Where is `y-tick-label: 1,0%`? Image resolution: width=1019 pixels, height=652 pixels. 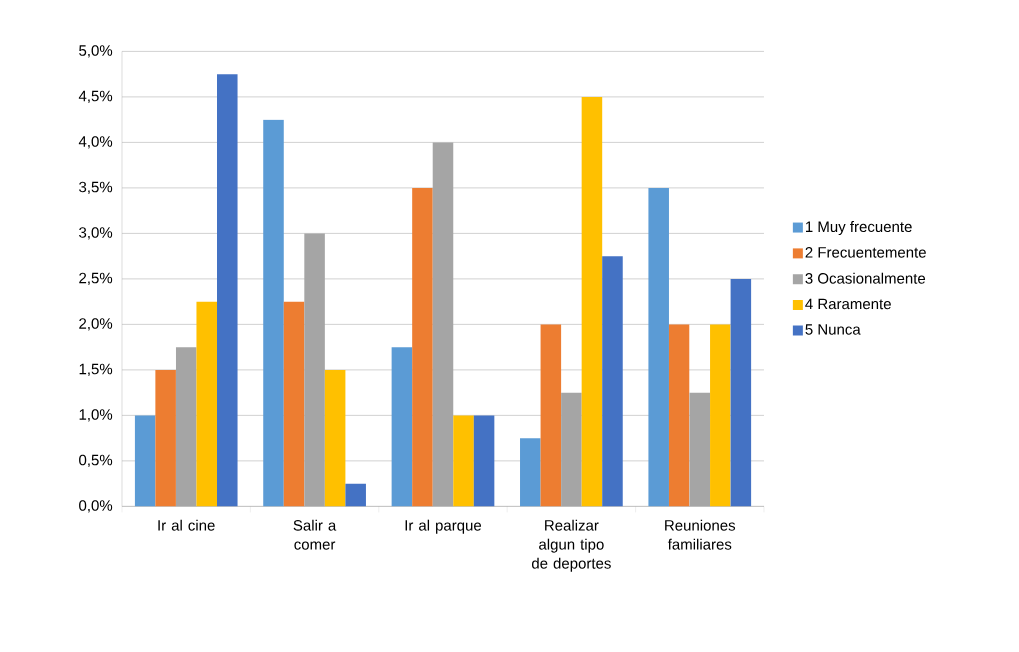 y-tick-label: 1,0% is located at coordinates (96, 415).